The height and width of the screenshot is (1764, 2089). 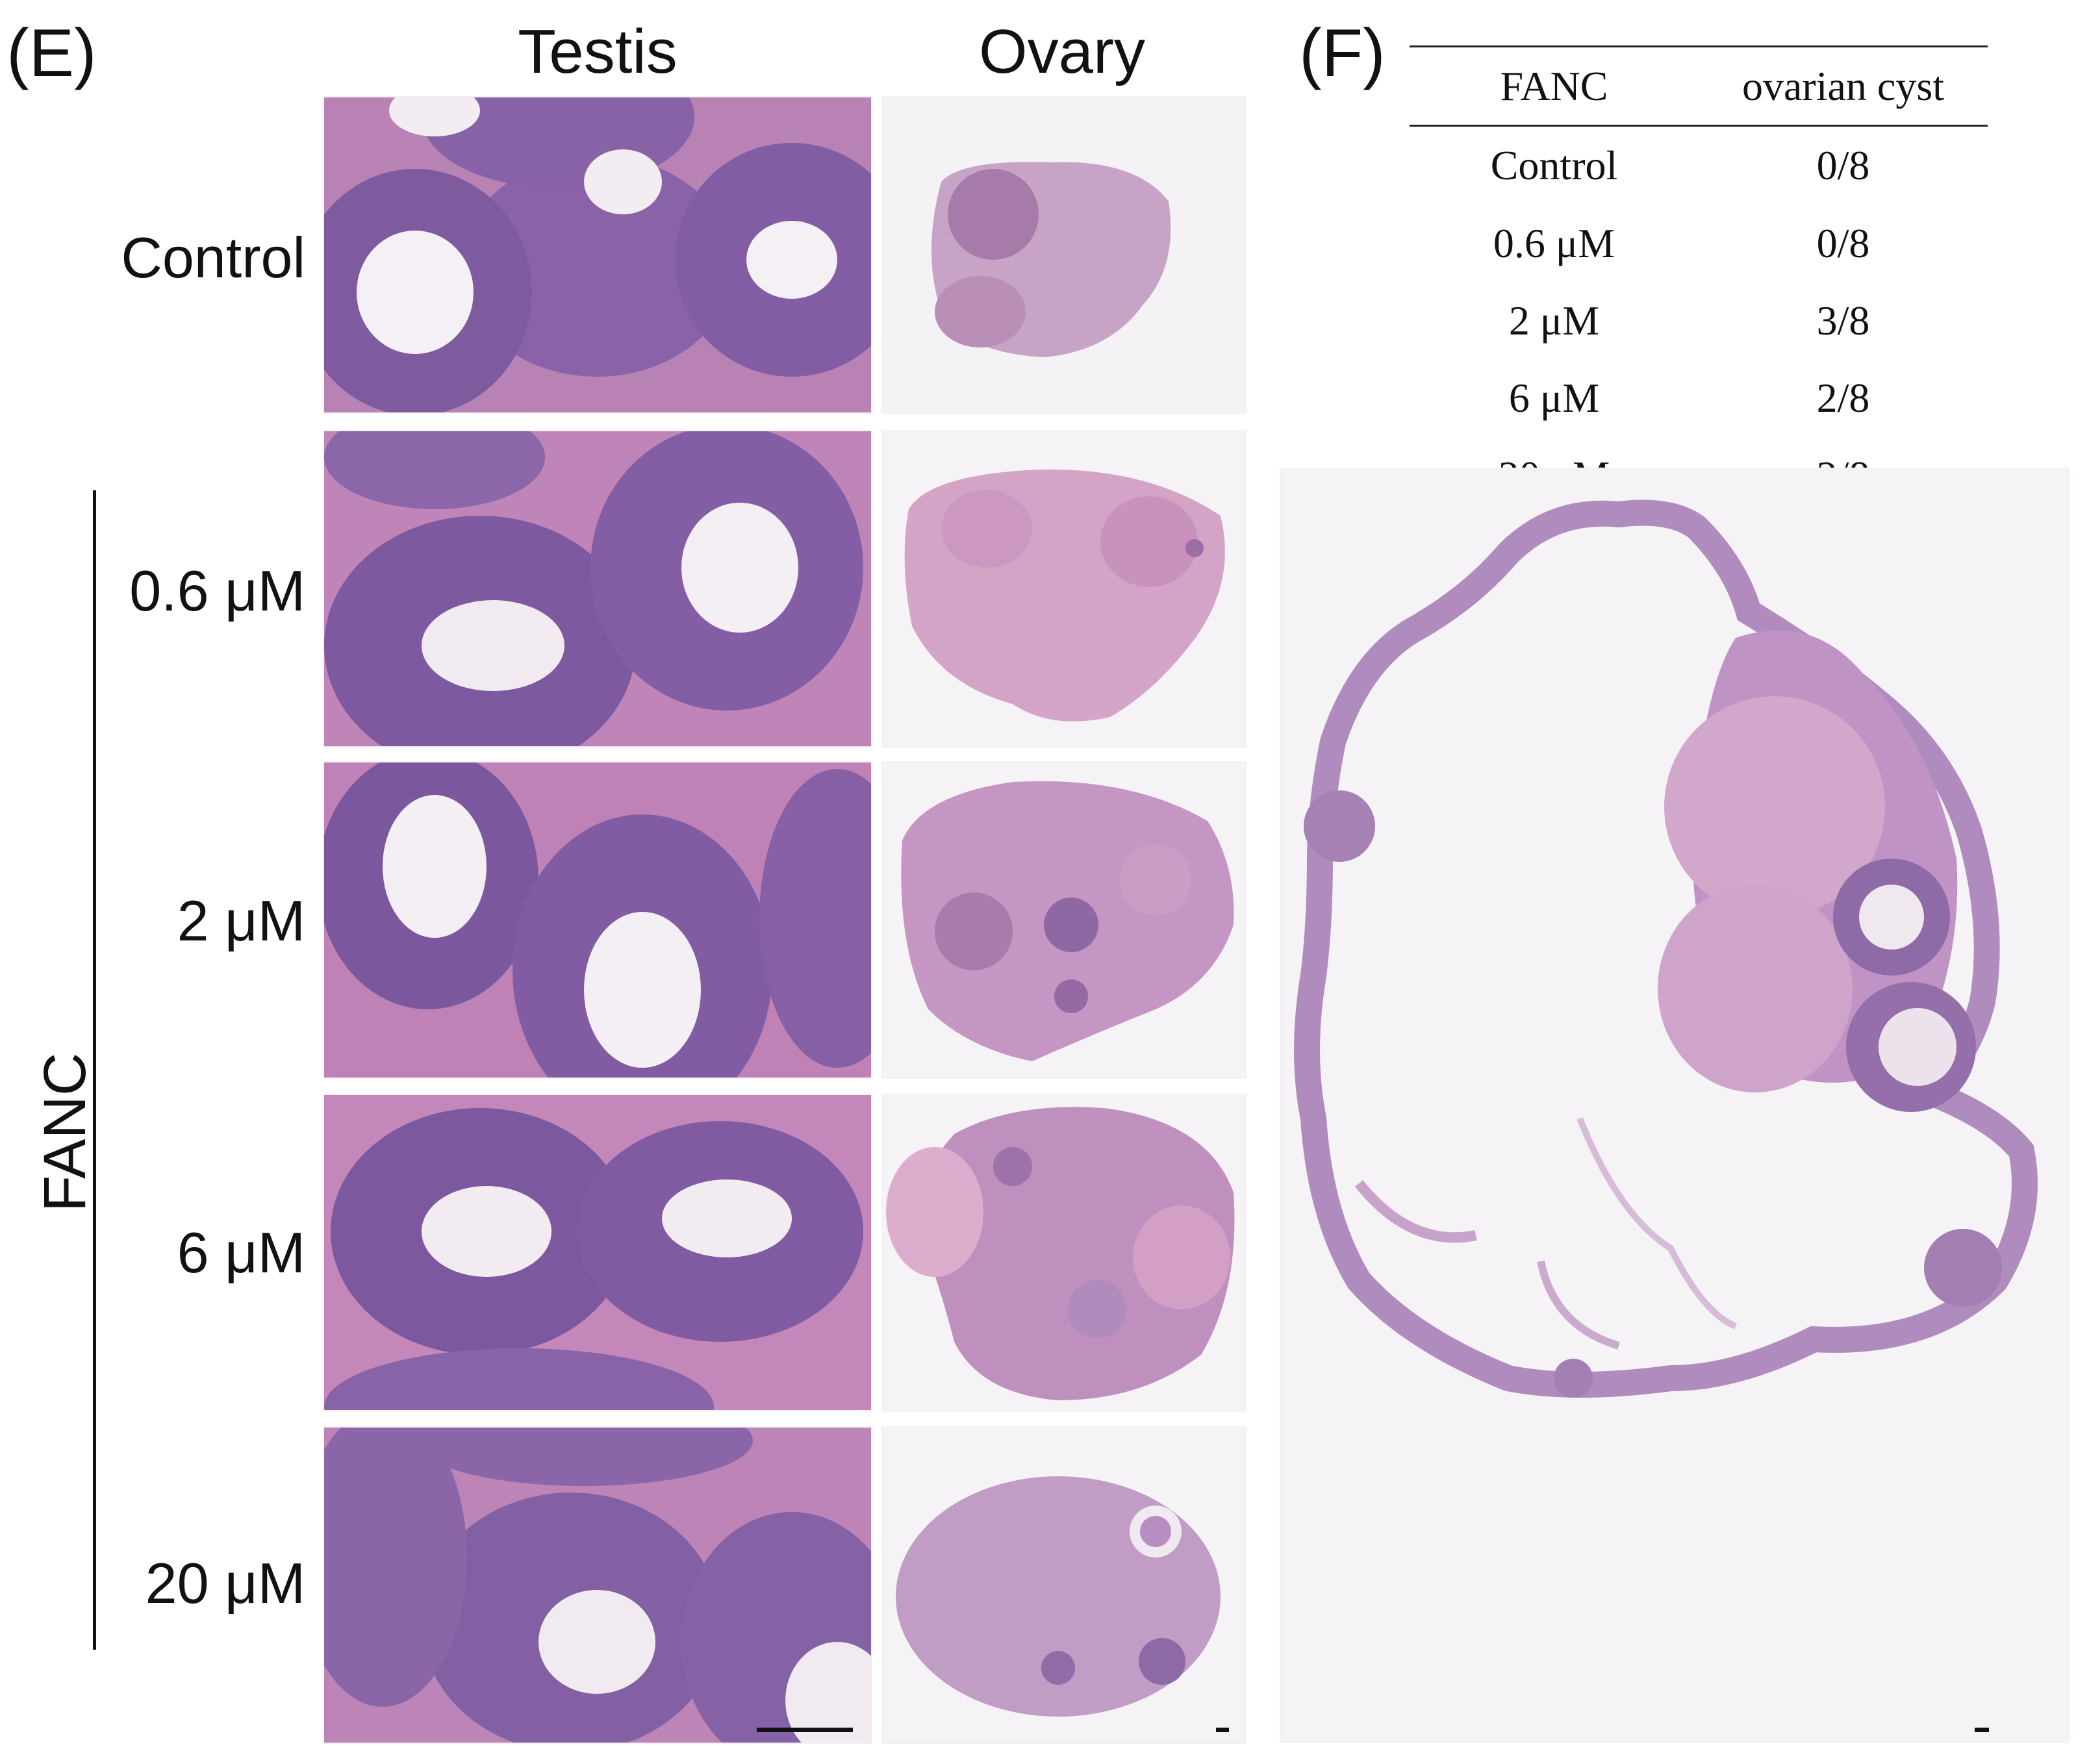 What do you see at coordinates (1554, 320) in the screenshot?
I see `table-cell-dose: 2 μM` at bounding box center [1554, 320].